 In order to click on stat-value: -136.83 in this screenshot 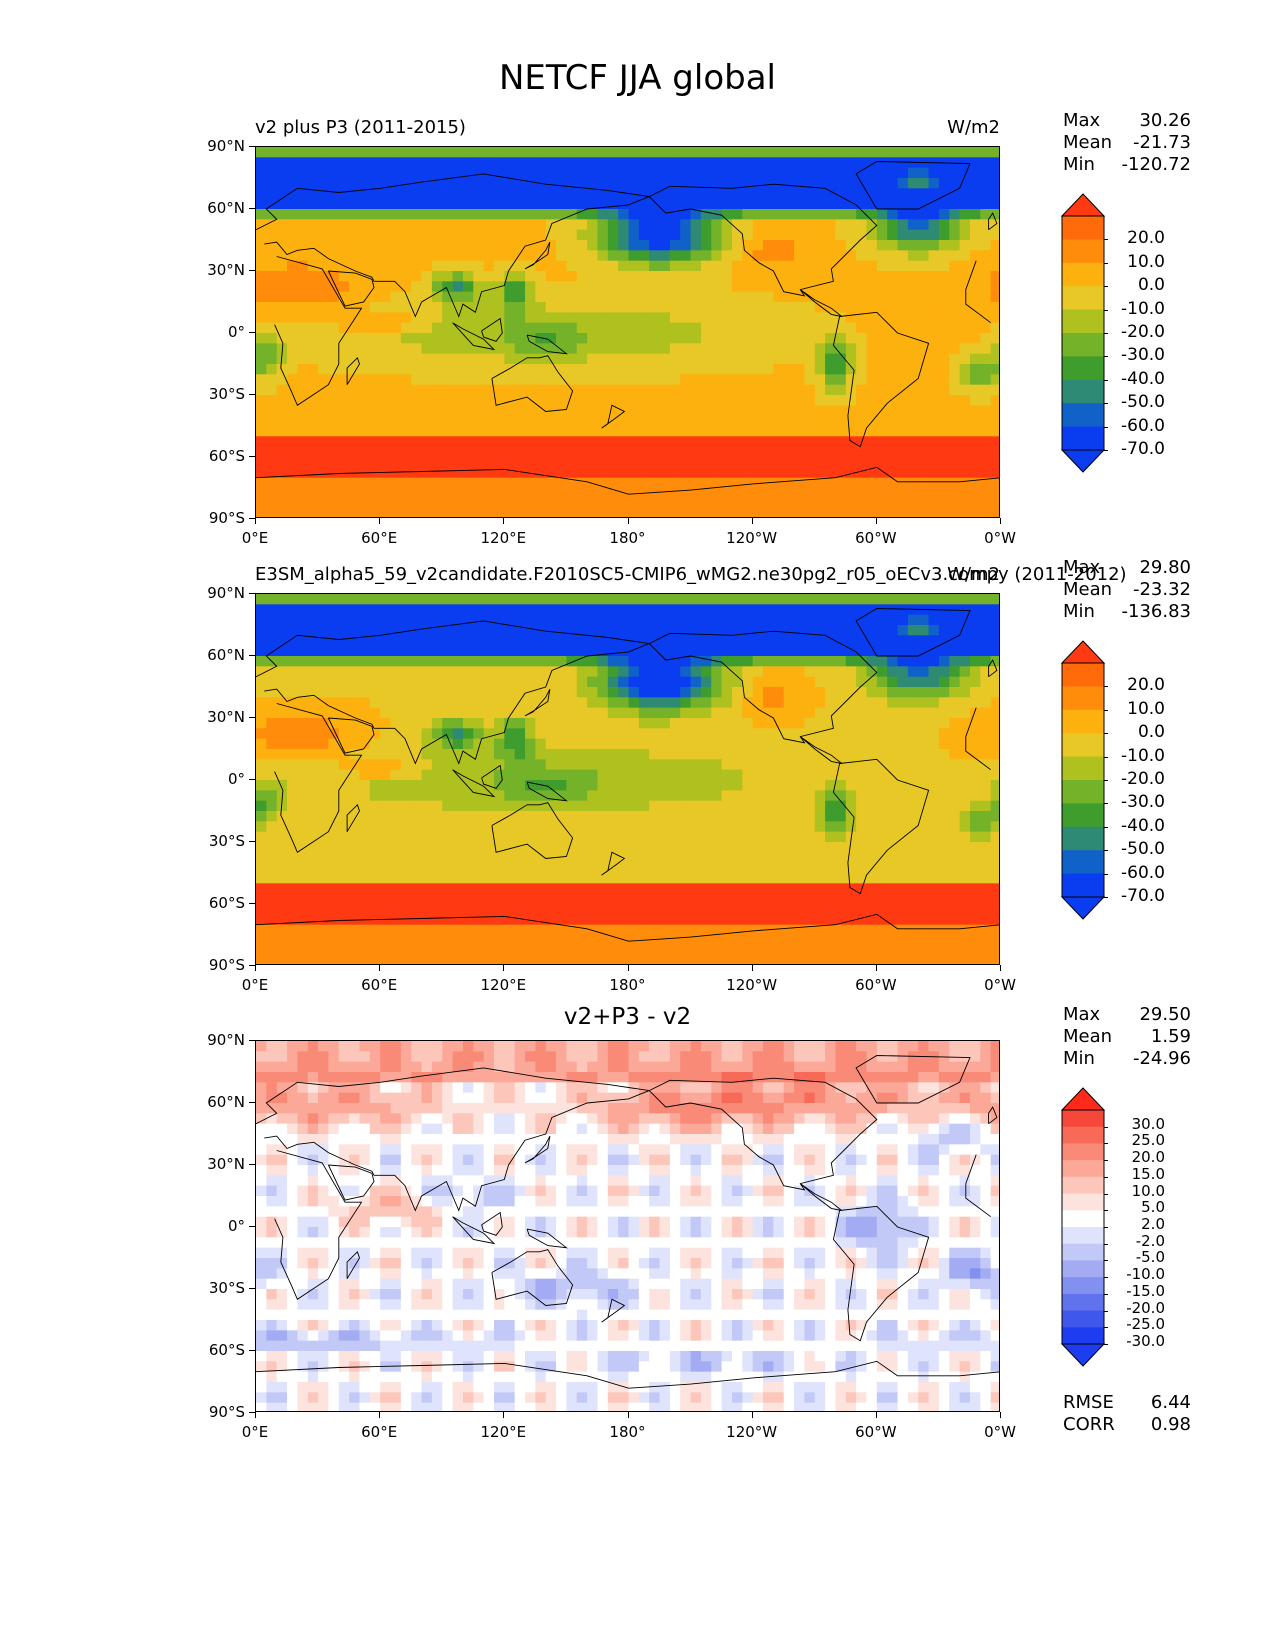, I will do `click(1156, 611)`.